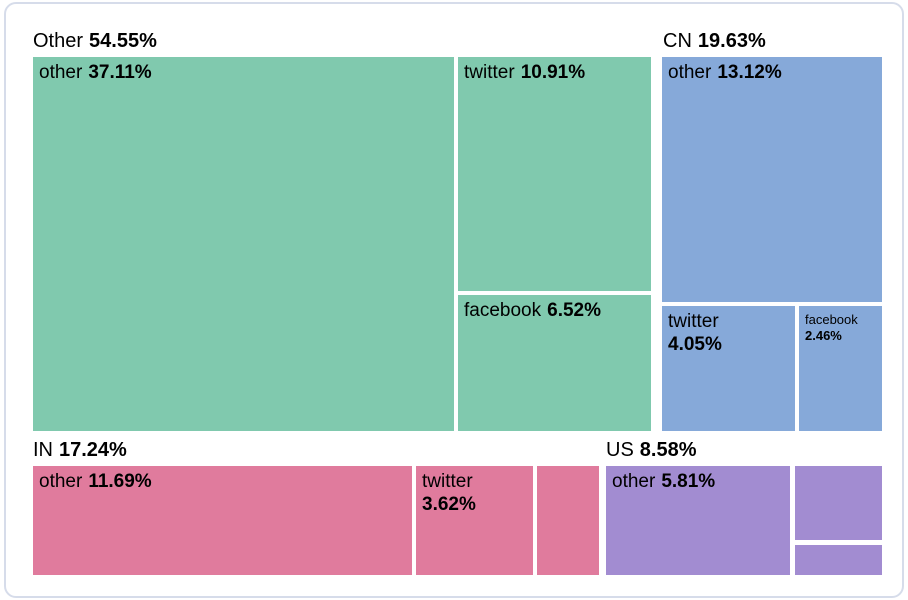  I want to click on group-name: Other, so click(58, 41).